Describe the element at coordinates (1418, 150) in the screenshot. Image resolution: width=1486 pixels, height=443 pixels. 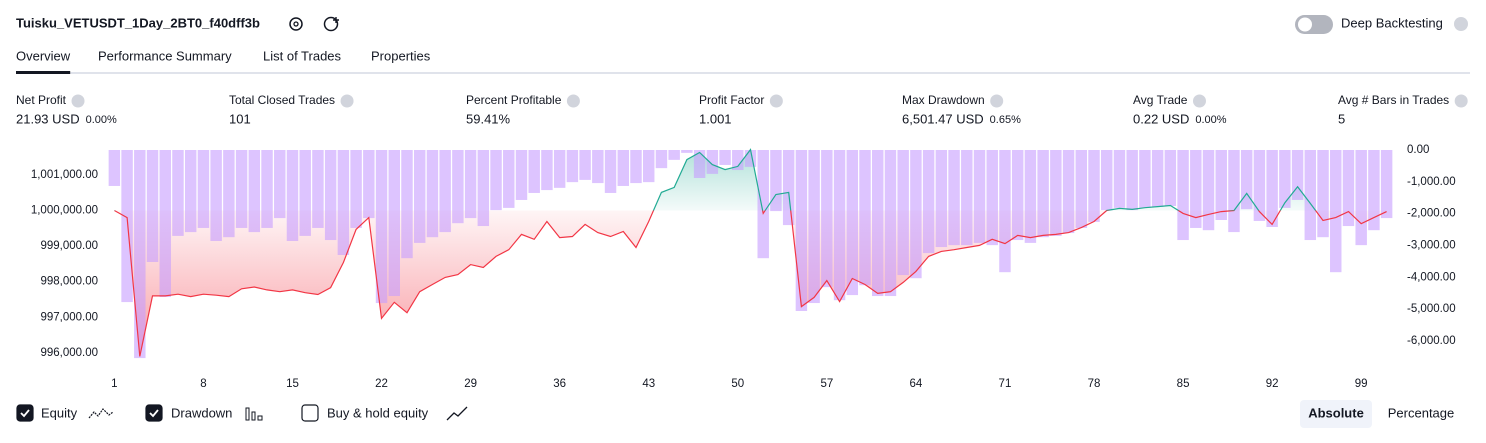
I see `y2-tick-label: 0.00` at that location.